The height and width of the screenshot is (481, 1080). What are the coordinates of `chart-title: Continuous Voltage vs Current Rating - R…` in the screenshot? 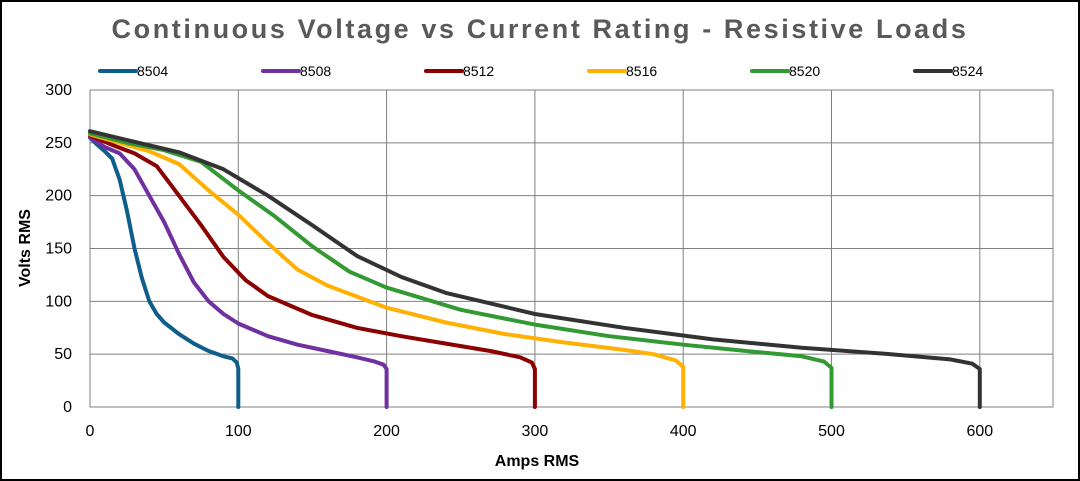 It's located at (540, 29).